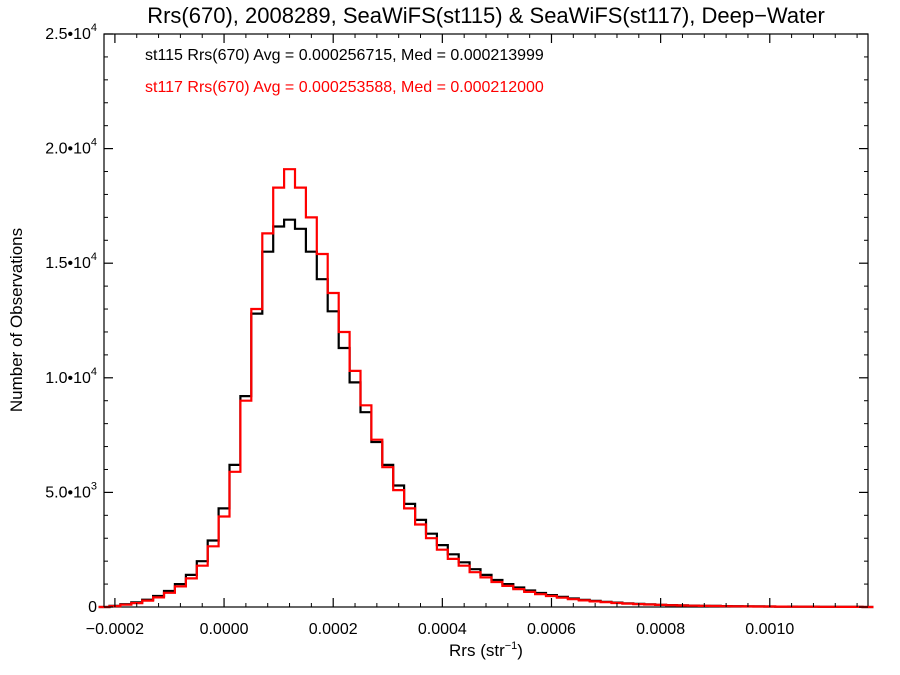 This screenshot has width=900, height=675. What do you see at coordinates (551, 629) in the screenshot?
I see `x-tick-label: 0.0006` at bounding box center [551, 629].